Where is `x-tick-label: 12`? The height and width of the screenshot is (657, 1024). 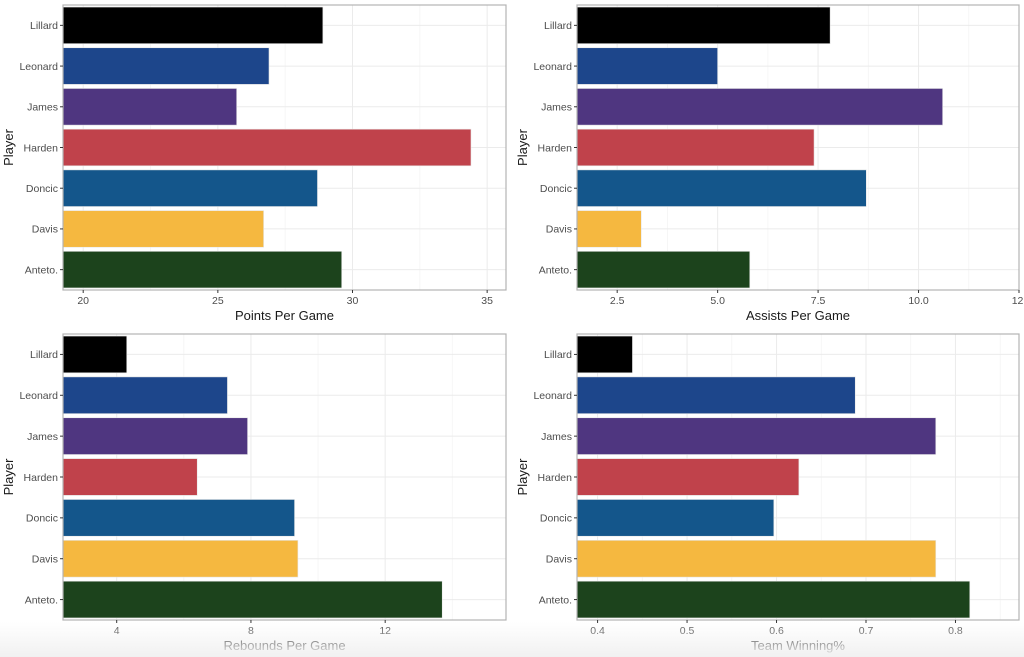 x-tick-label: 12 is located at coordinates (385, 631).